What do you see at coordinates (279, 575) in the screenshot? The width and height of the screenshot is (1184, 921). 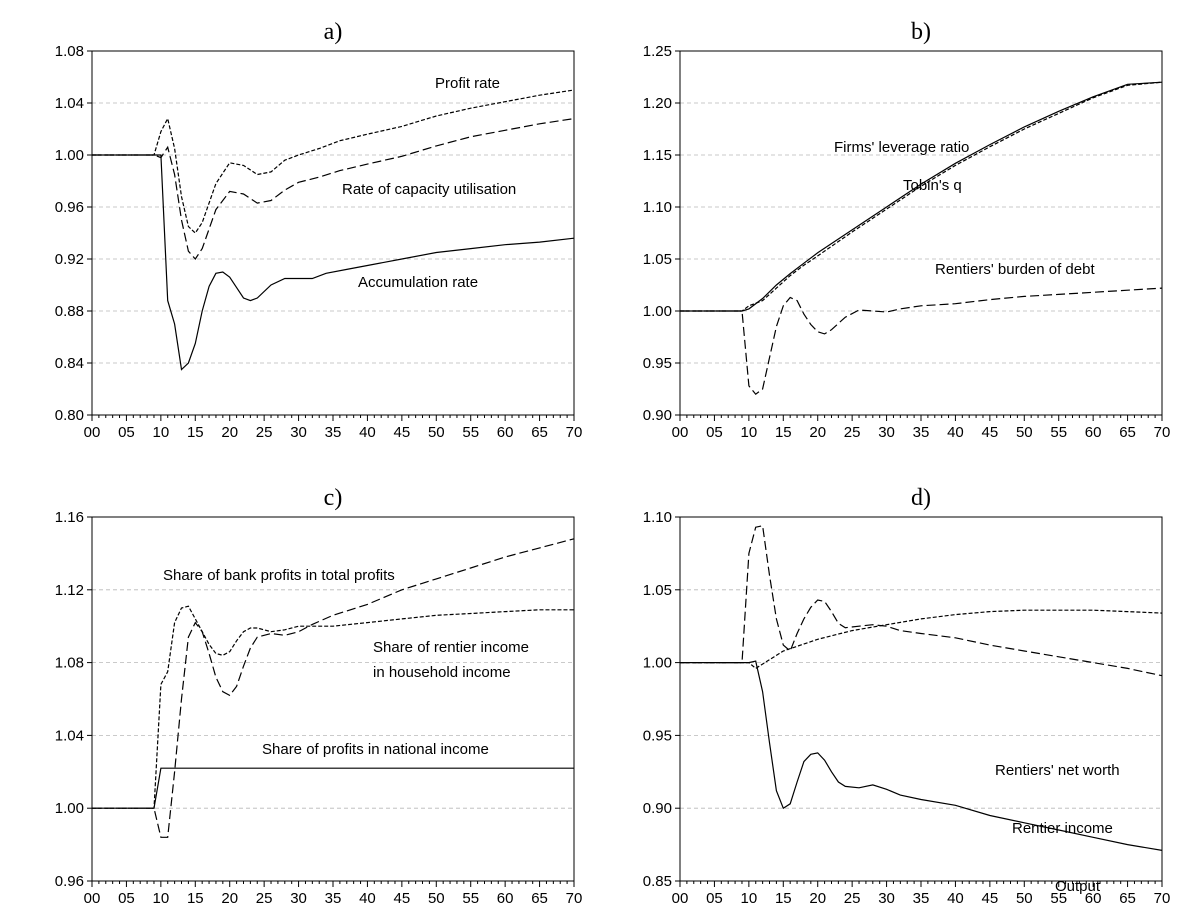 I see `series-annotation: Share of bank profits in total profits` at bounding box center [279, 575].